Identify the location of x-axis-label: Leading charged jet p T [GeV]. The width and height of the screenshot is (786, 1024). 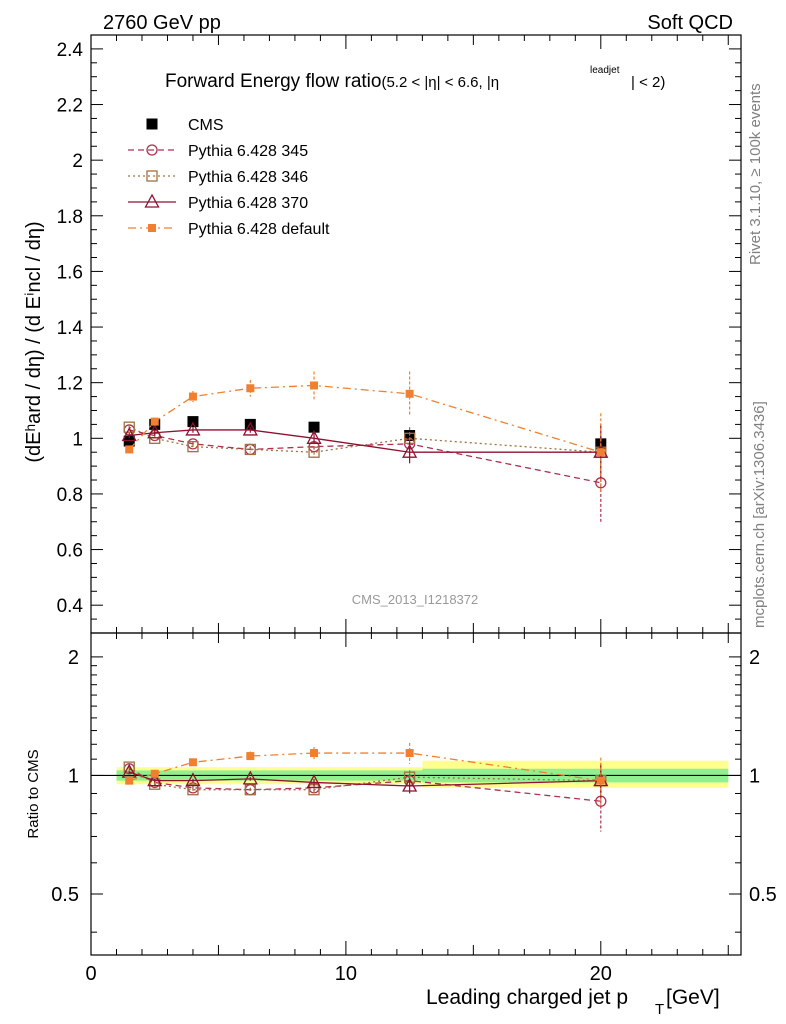
(573, 1002).